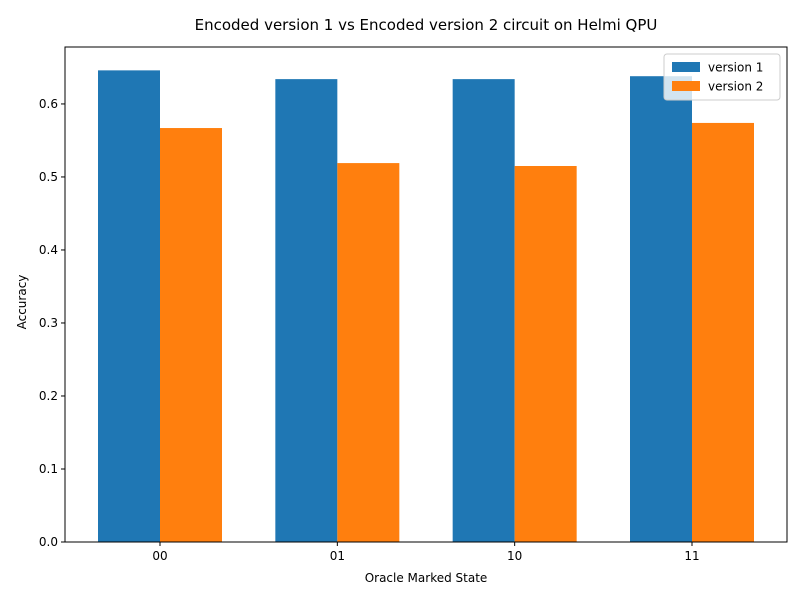 Image resolution: width=800 pixels, height=600 pixels. What do you see at coordinates (735, 87) in the screenshot?
I see `legend-label-version-2: version 2` at bounding box center [735, 87].